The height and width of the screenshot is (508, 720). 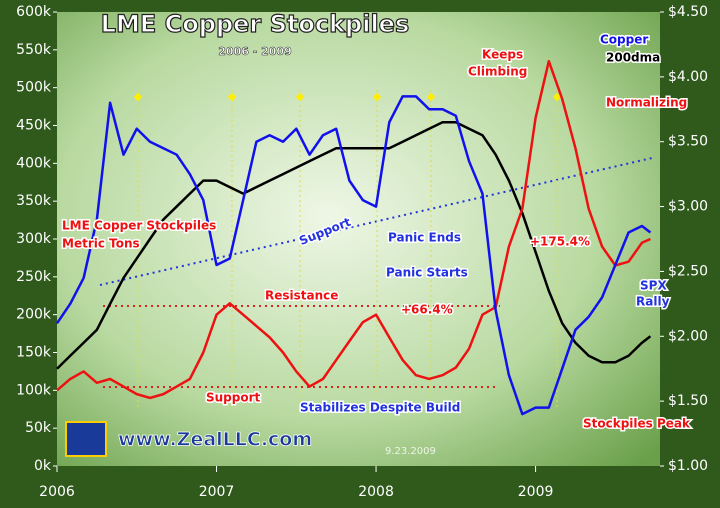 What do you see at coordinates (34, 201) in the screenshot?
I see `y-tick-label: 350k` at bounding box center [34, 201].